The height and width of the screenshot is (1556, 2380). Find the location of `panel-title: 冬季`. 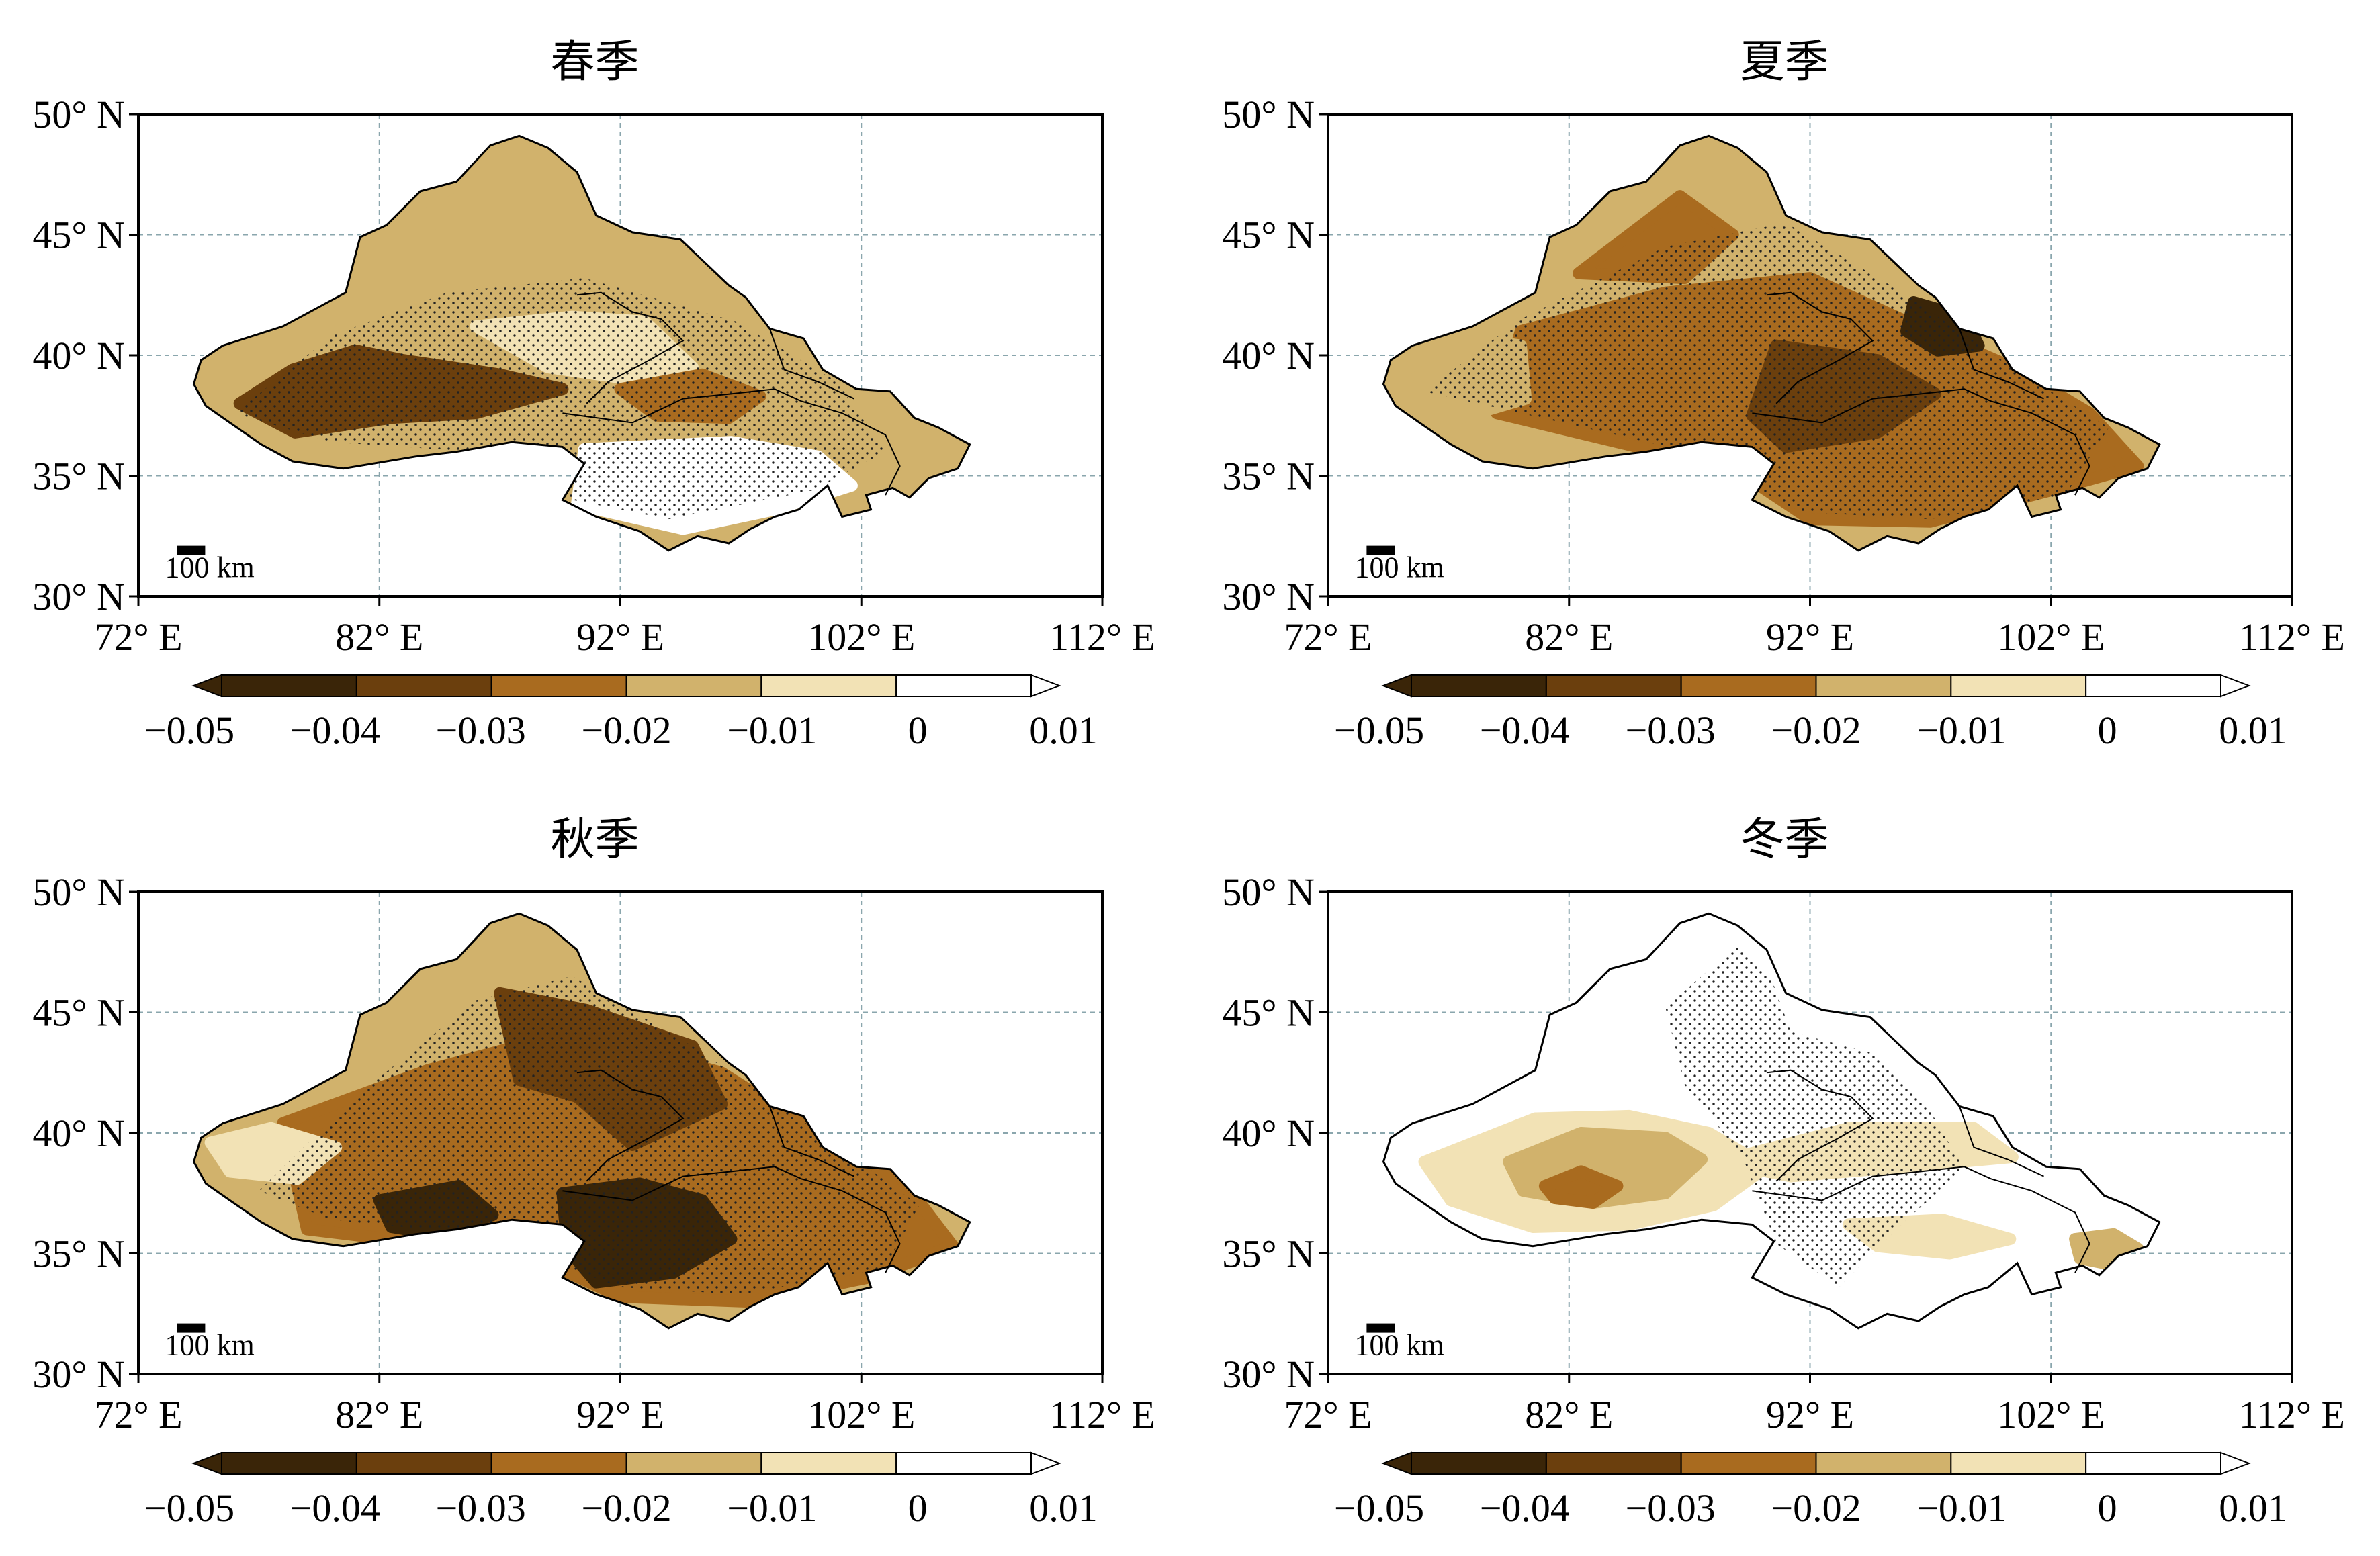

panel-title: 冬季 is located at coordinates (1785, 839).